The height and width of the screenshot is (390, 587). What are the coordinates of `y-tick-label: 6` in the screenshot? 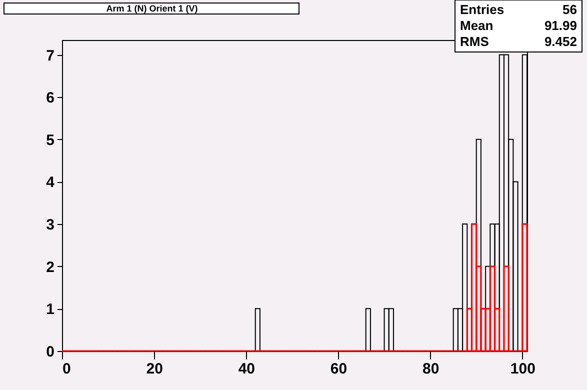 It's located at (50, 98).